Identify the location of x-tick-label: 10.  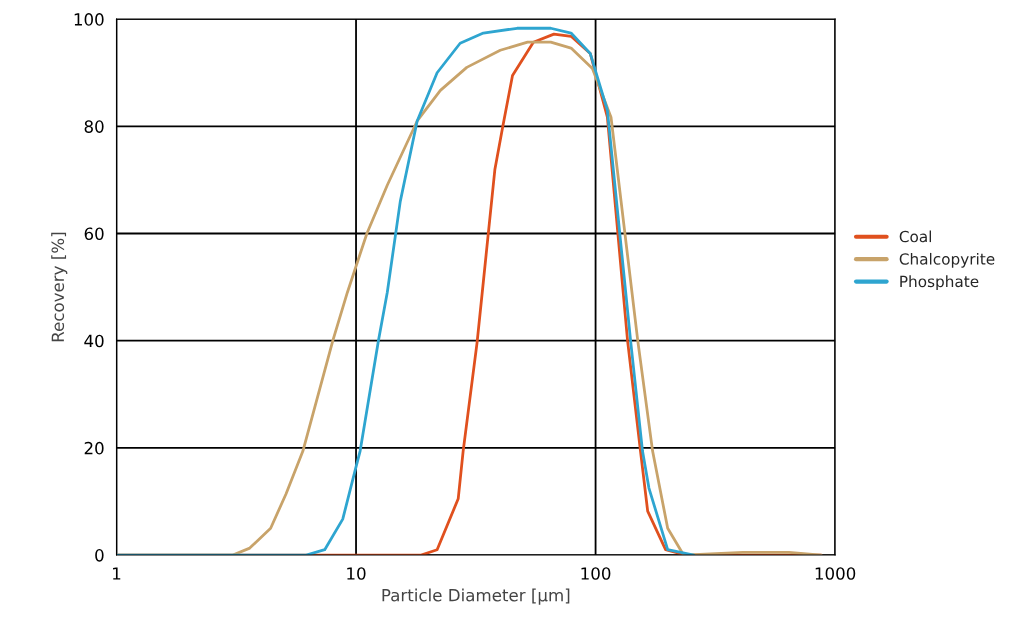
(356, 573).